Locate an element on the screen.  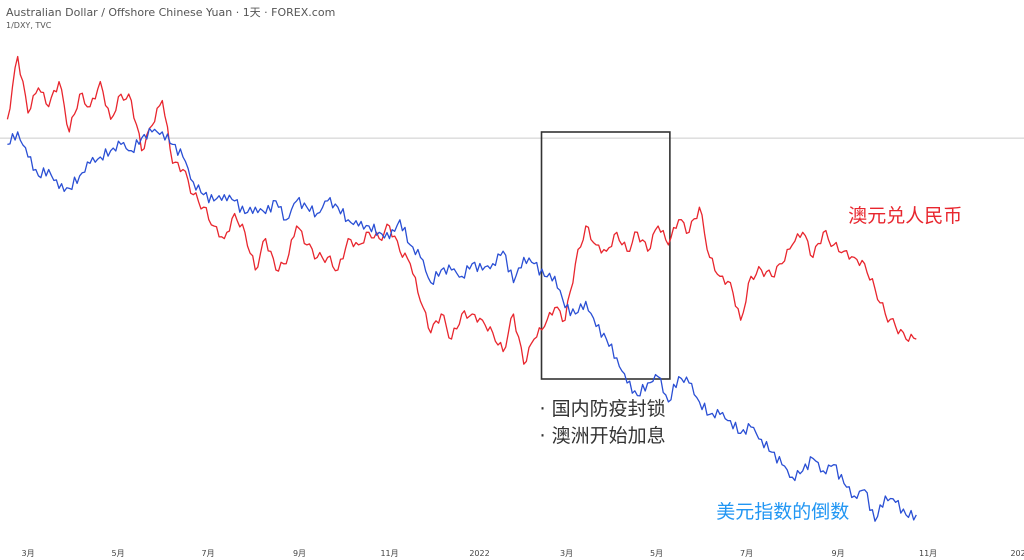
x-axis: 3月 5月 7月 9月 11月 2022 3月 5月 7月 9月 11月 202 is located at coordinates (522, 553).